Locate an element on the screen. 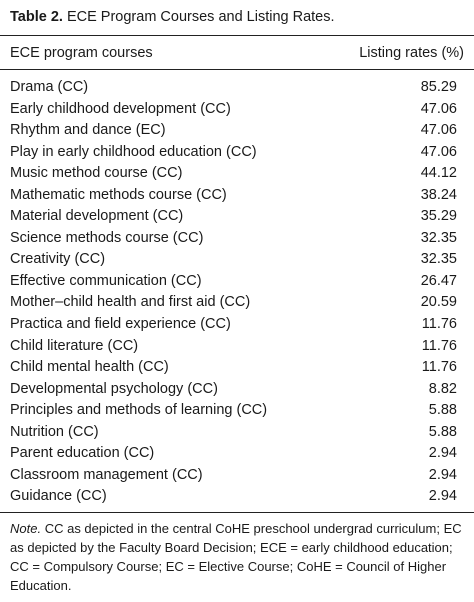 The width and height of the screenshot is (474, 602). course-name: Mother–child health and first aid (CC) is located at coordinates (130, 302).